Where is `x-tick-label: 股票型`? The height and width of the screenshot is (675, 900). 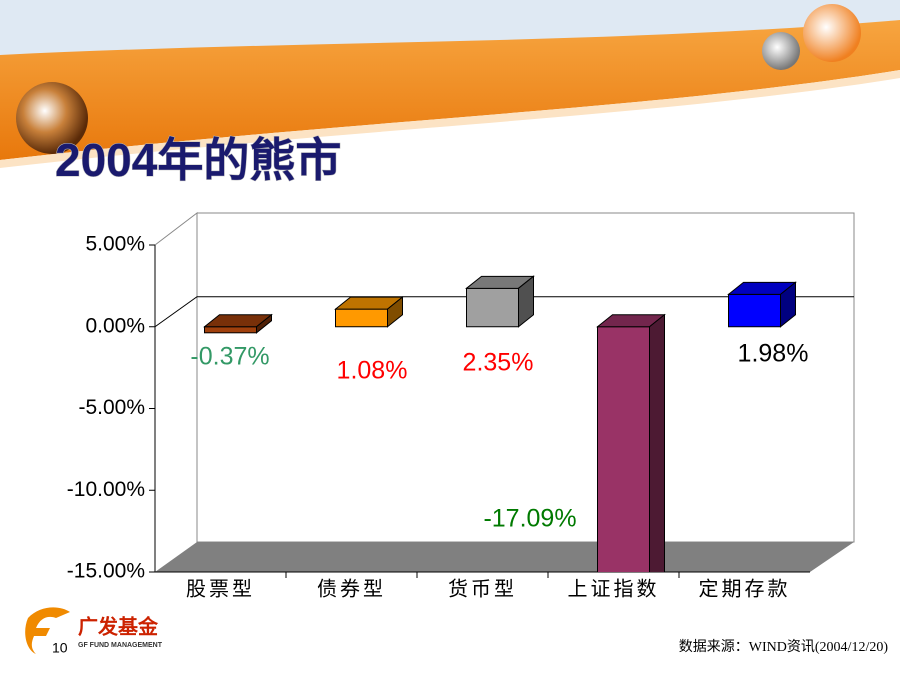 x-tick-label: 股票型 is located at coordinates (220, 588).